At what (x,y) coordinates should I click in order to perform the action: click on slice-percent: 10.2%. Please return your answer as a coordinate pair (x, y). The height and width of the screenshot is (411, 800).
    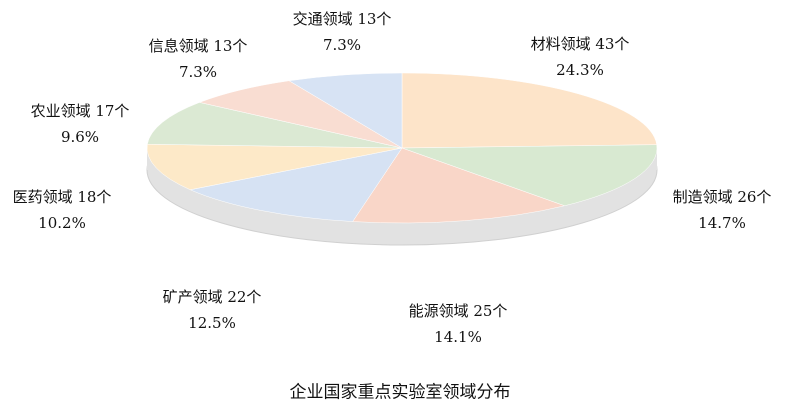
    Looking at the image, I should click on (62, 223).